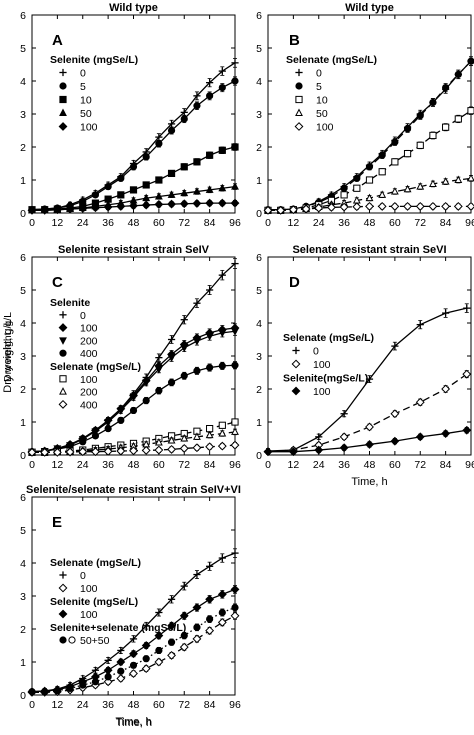  Describe the element at coordinates (294, 40) in the screenshot. I see `panel-b-letter: B` at that location.